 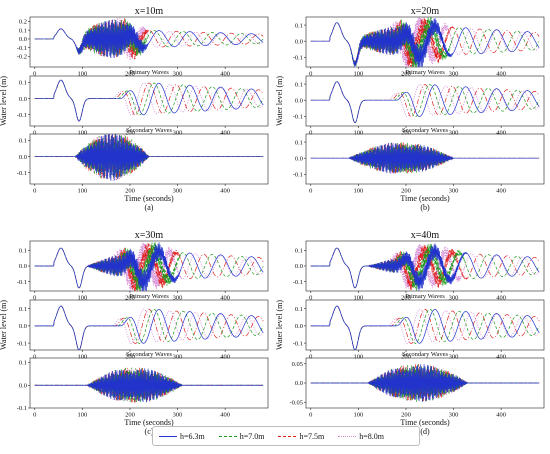 I want to click on subplot-b-0: -0.1 0.0 0.1 0 100 200 300 400, so click(x=419, y=47).